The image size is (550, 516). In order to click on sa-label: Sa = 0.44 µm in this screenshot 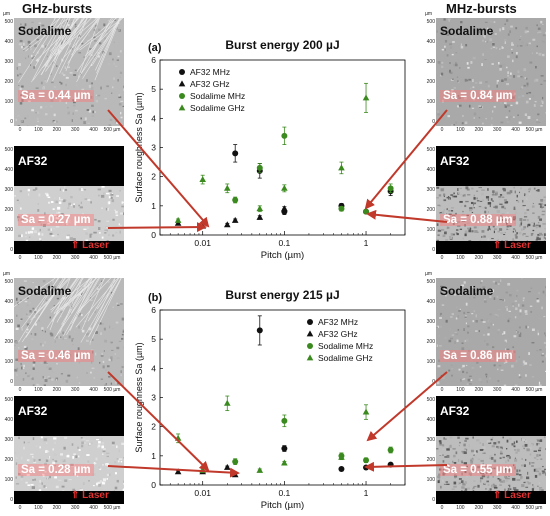, I will do `click(56, 96)`.